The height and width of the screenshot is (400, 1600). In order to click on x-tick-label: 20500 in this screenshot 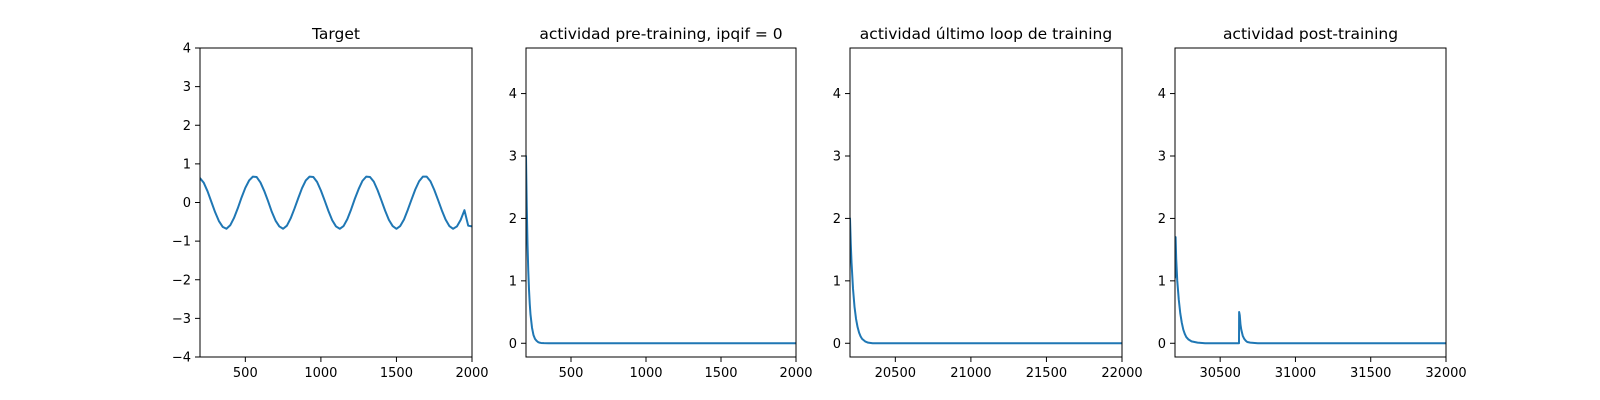, I will do `click(895, 373)`.